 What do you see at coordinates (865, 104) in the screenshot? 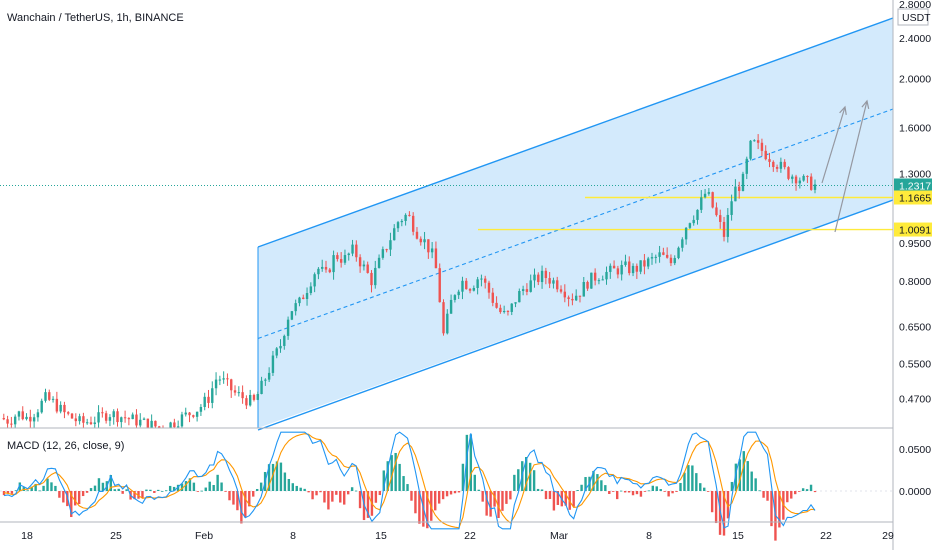
I see `forecast-arrow-head` at bounding box center [865, 104].